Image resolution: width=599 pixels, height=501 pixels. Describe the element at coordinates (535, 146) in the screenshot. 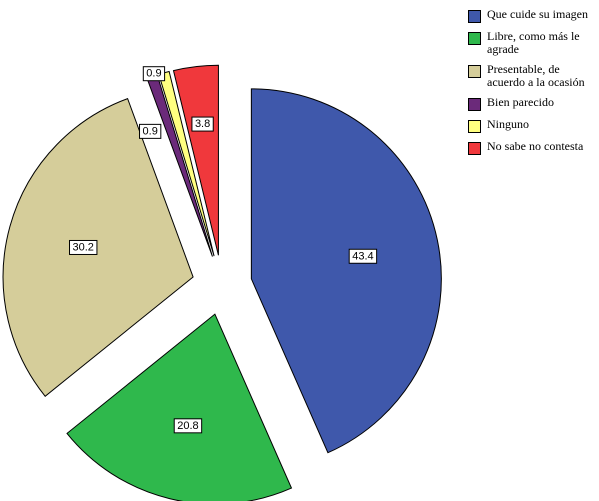

I see `legend-label: No sabe no contesta` at that location.